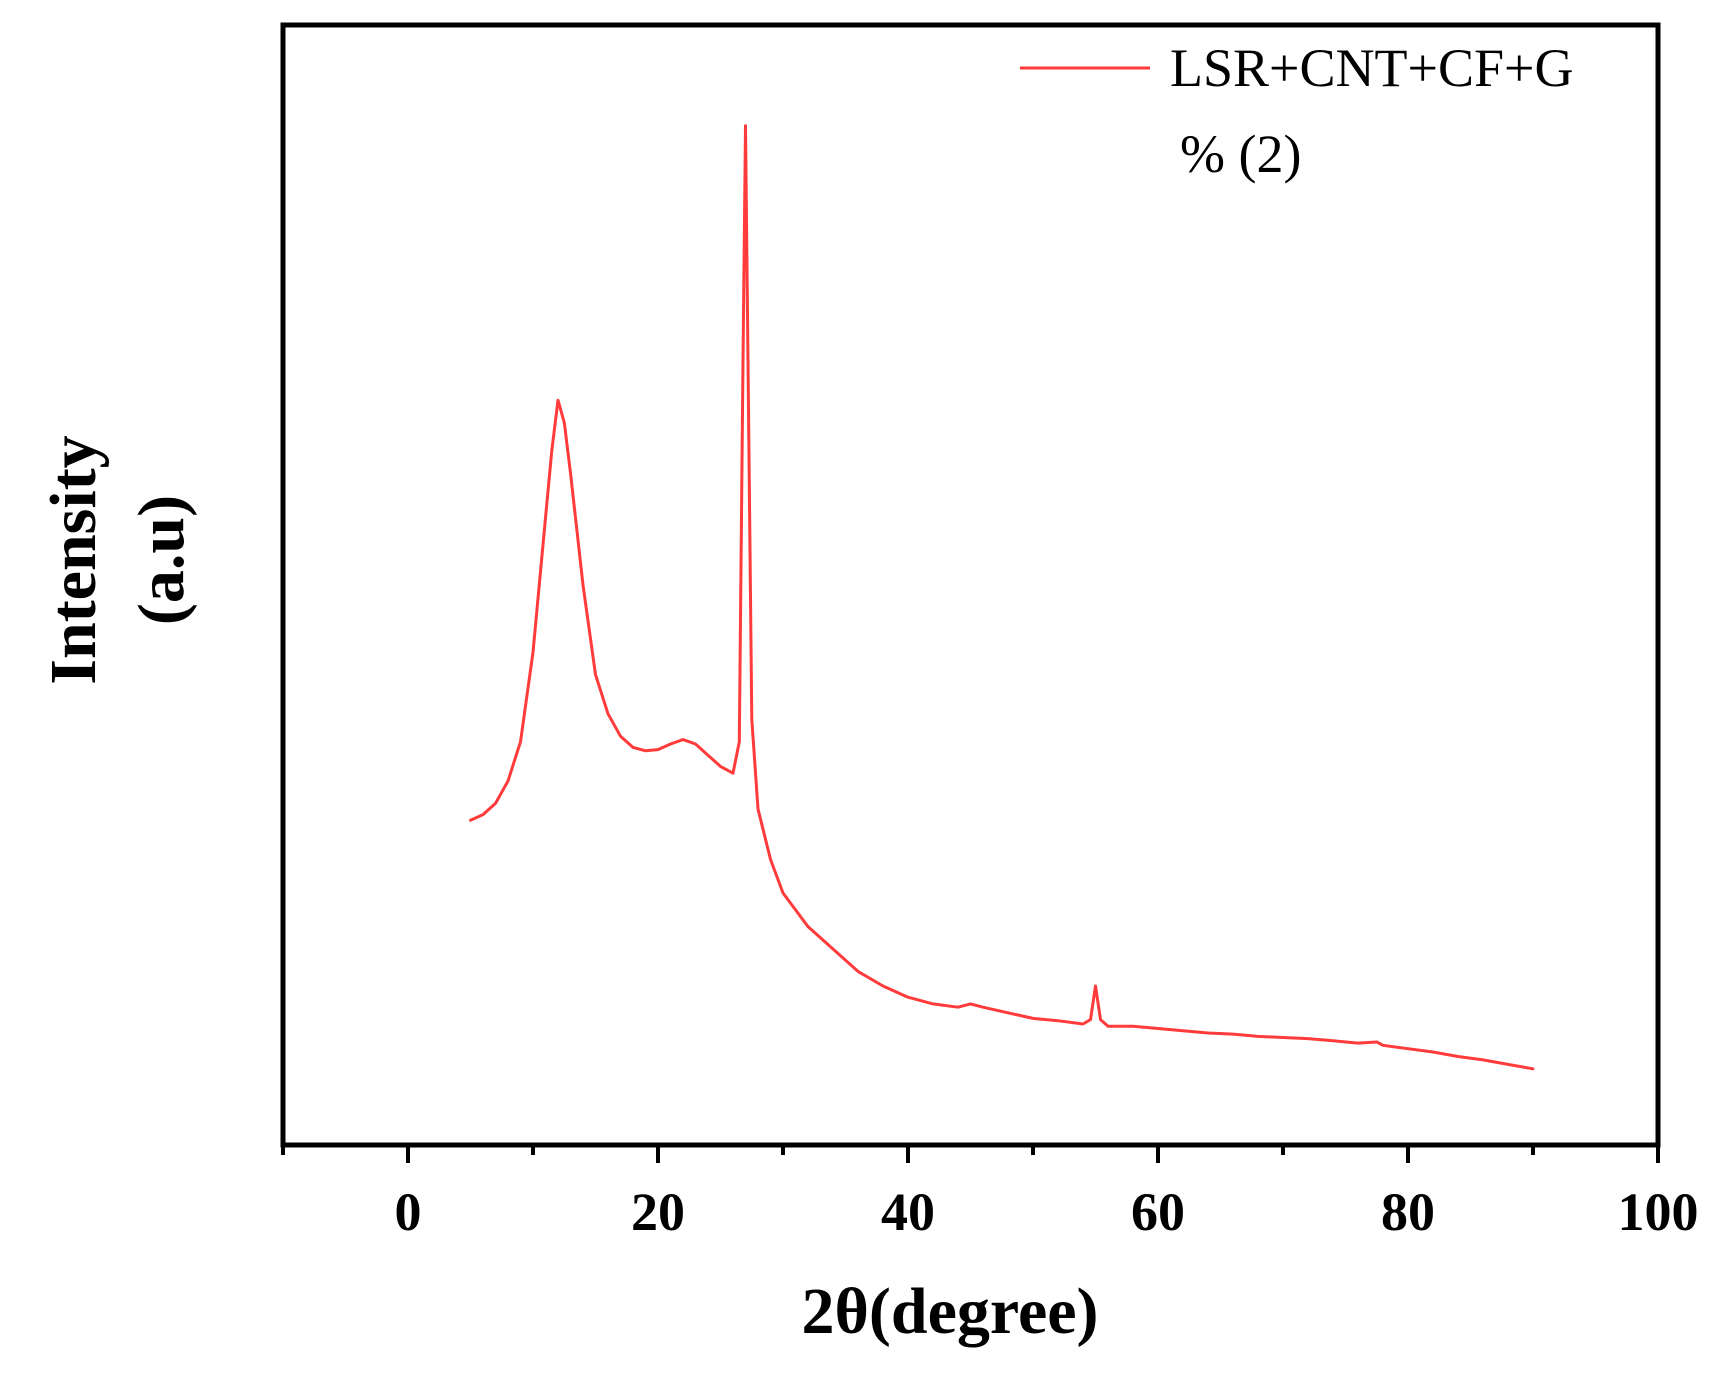 The height and width of the screenshot is (1376, 1724). Describe the element at coordinates (970, 1154) in the screenshot. I see `x-axis-ticks` at that location.